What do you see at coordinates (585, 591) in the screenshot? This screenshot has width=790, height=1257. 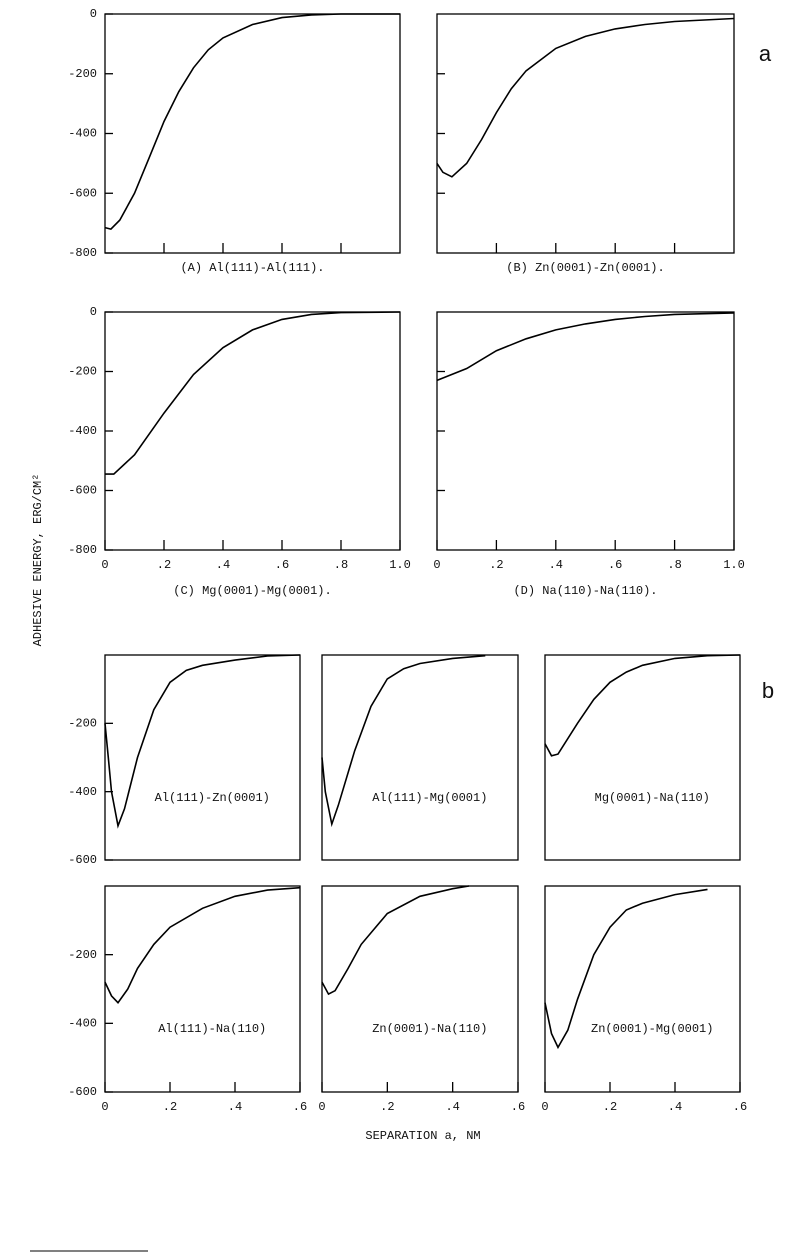 I see `panel-caption: (D) Na(110)-Na(110).` at bounding box center [585, 591].